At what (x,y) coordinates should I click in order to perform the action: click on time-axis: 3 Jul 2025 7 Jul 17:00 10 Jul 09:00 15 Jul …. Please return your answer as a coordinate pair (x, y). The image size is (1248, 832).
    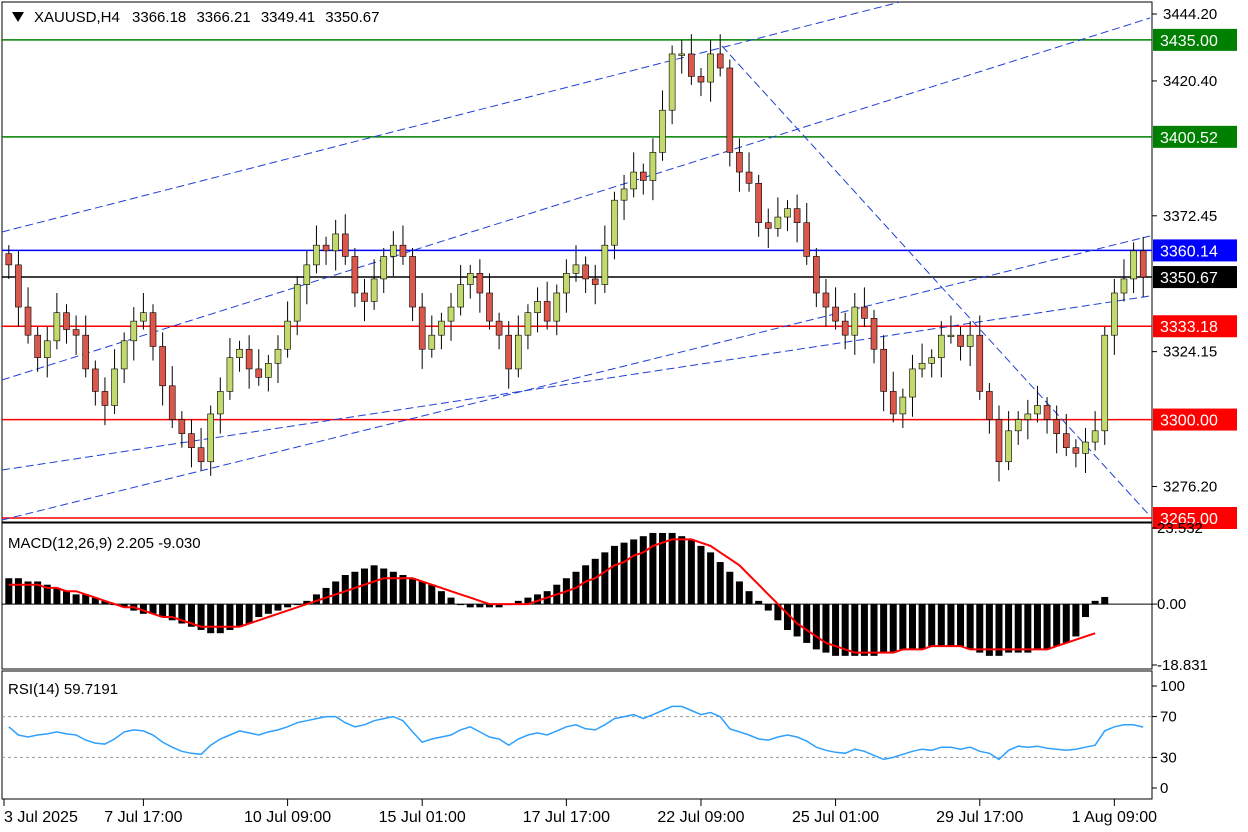
    Looking at the image, I should click on (580, 812).